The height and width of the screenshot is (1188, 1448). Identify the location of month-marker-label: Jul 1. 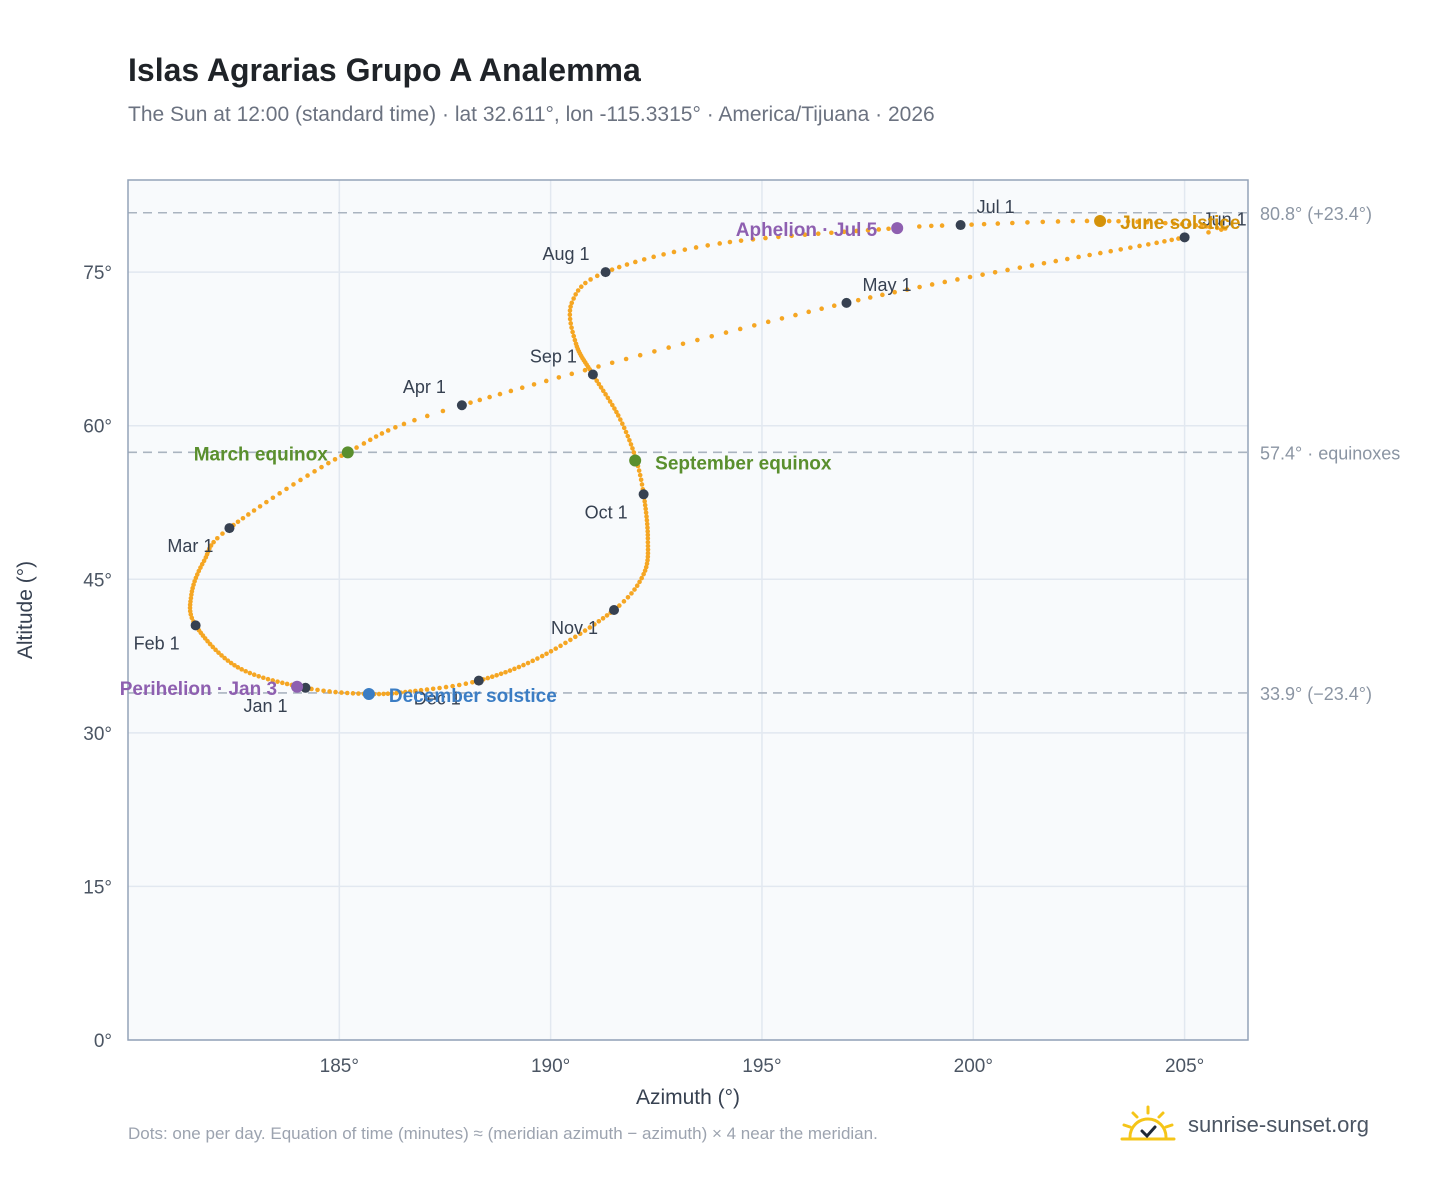
(996, 207).